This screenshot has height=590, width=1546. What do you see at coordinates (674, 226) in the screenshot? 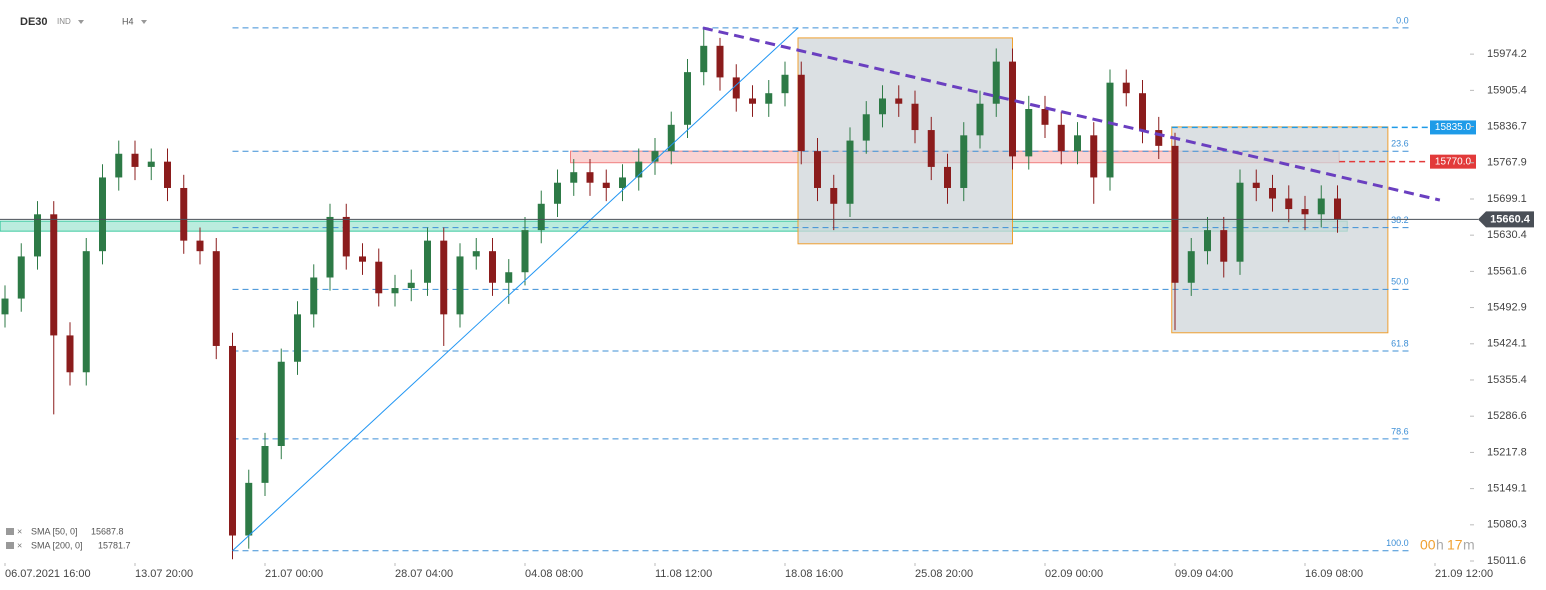
I see `zone` at bounding box center [674, 226].